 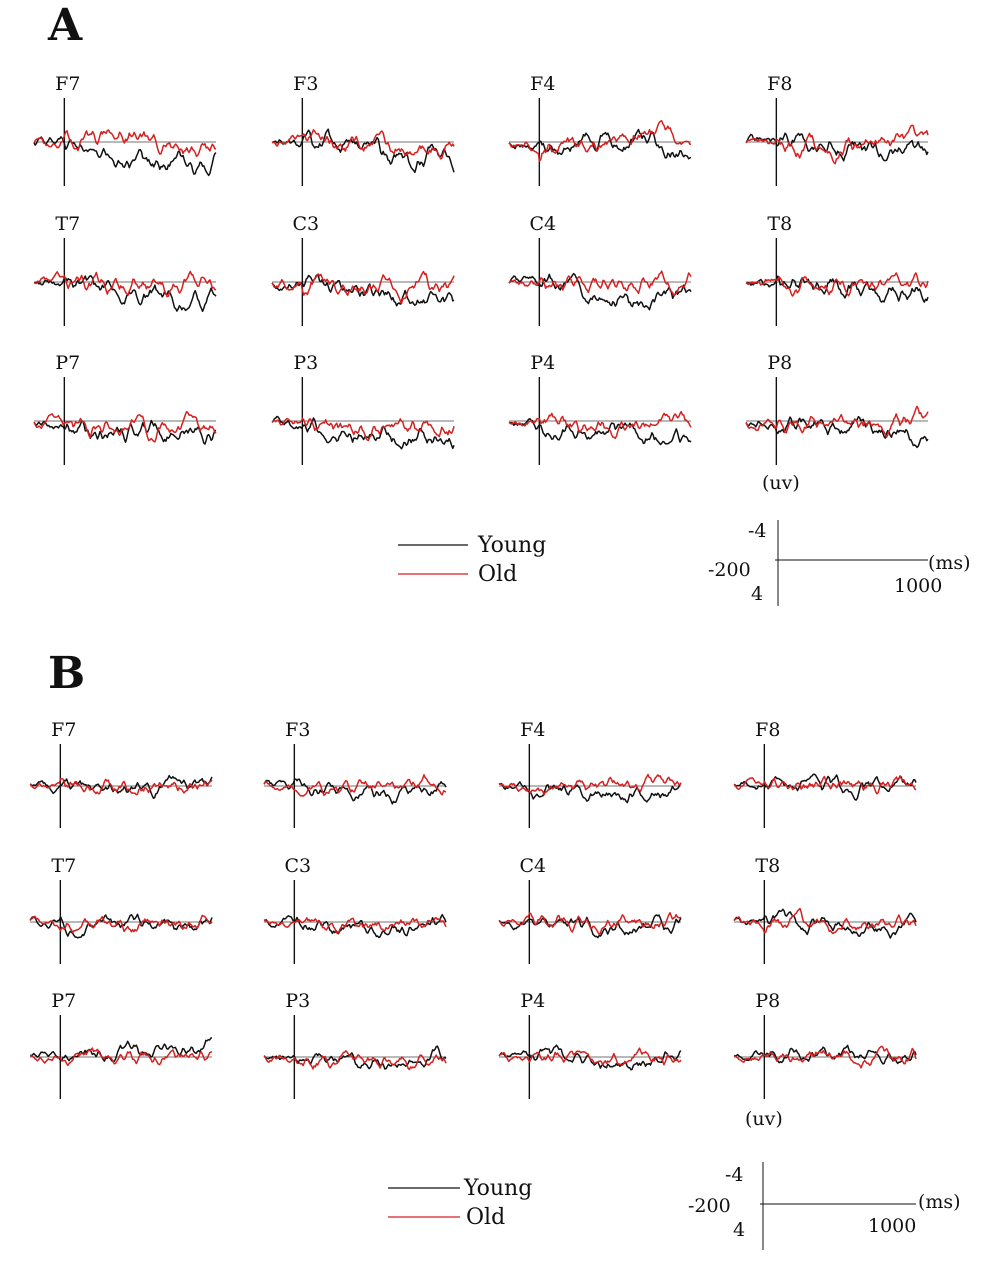 What do you see at coordinates (65, 25) in the screenshot?
I see `panel-label-a: A` at bounding box center [65, 25].